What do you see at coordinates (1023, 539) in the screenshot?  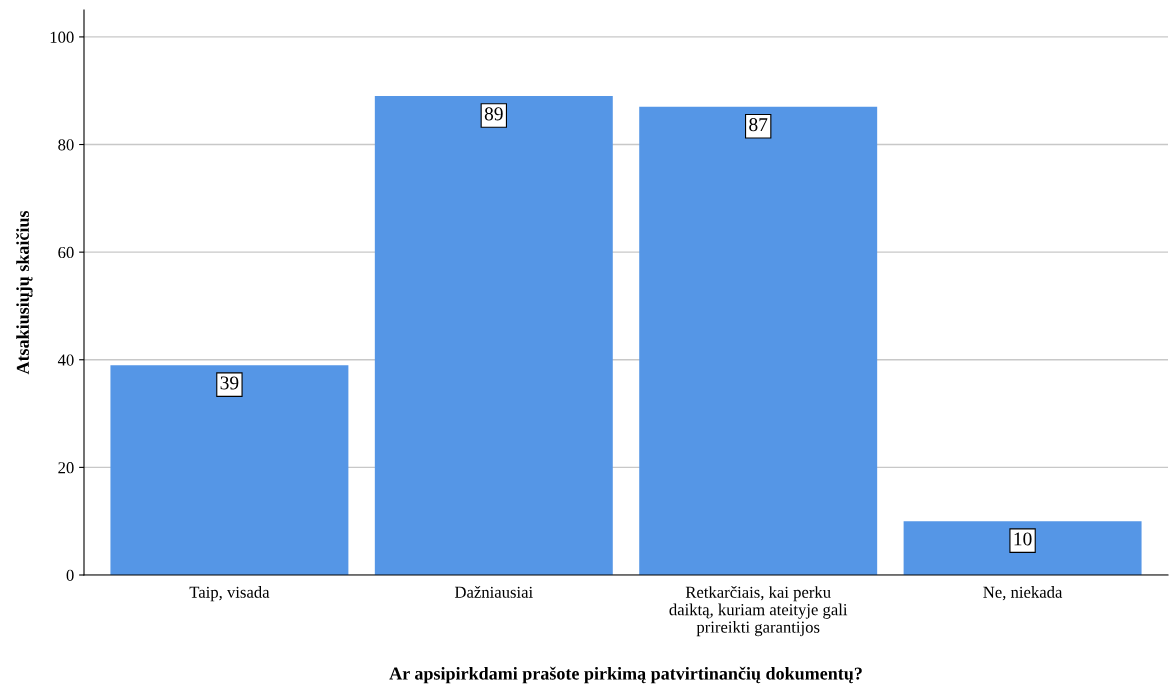 I see `data-label: 10` at bounding box center [1023, 539].